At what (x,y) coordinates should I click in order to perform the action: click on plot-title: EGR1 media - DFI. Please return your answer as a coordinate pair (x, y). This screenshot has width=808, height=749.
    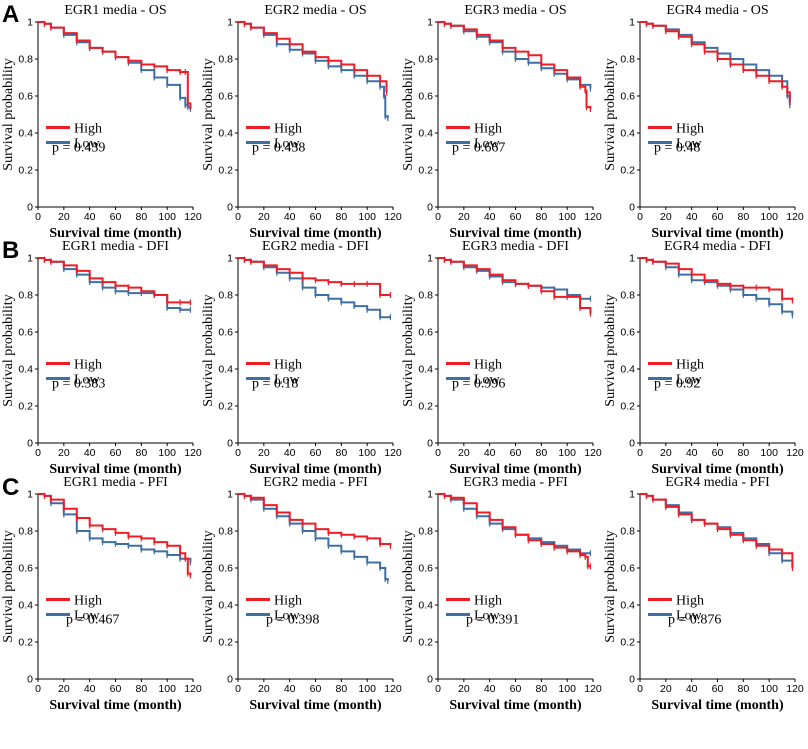
    Looking at the image, I should click on (115, 246).